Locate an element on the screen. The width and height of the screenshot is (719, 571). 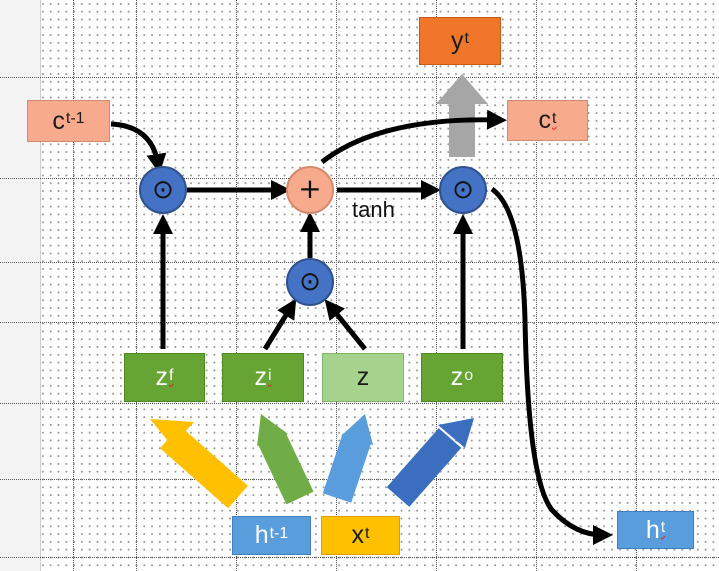
c-t-base: c is located at coordinates (545, 120).